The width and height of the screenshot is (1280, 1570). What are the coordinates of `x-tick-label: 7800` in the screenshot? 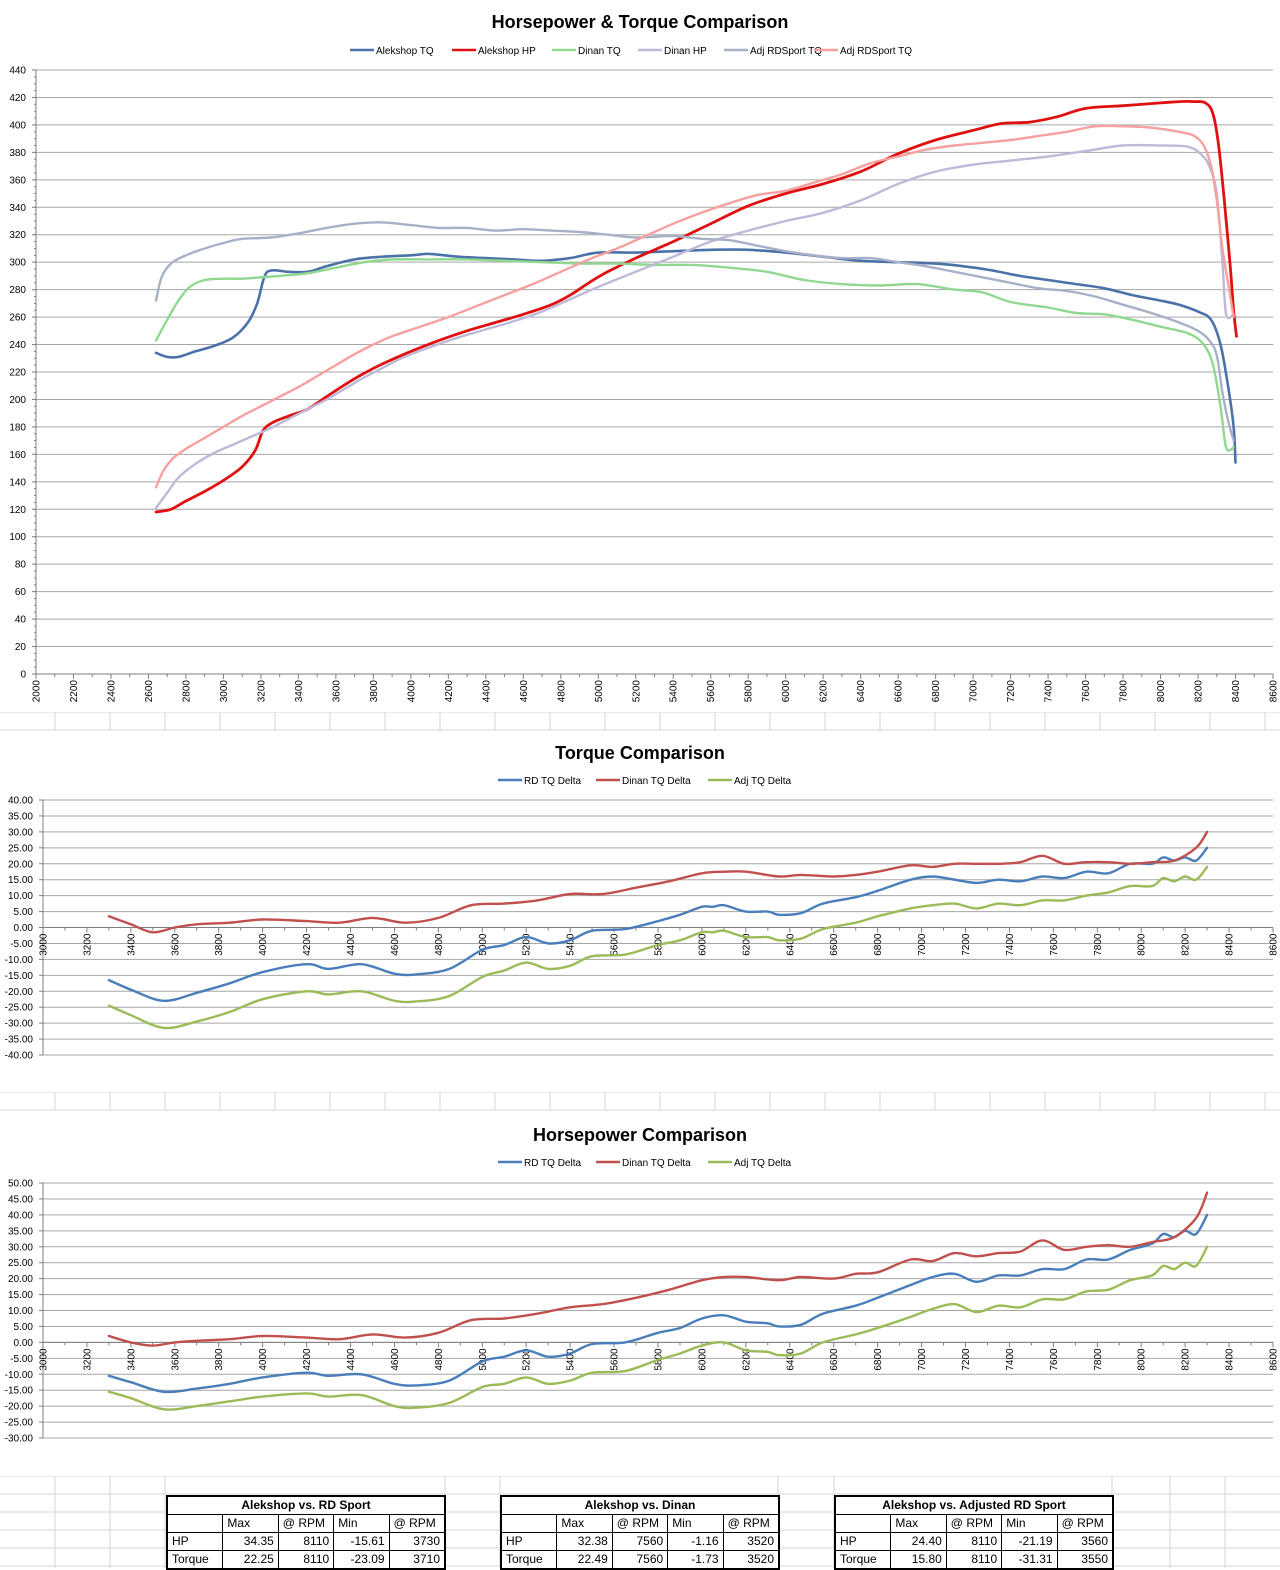 It's located at (1098, 944).